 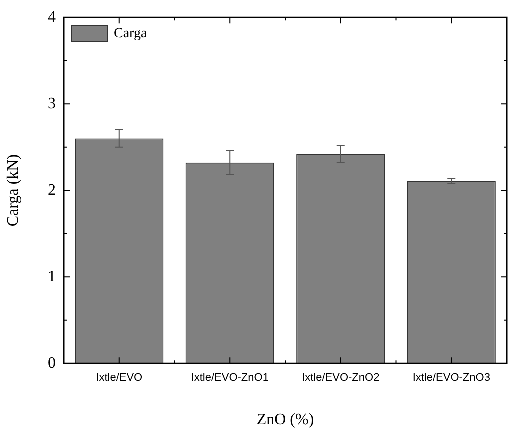 What do you see at coordinates (230, 378) in the screenshot?
I see `x-tick-label: Ixtle/EVO-ZnO1` at bounding box center [230, 378].